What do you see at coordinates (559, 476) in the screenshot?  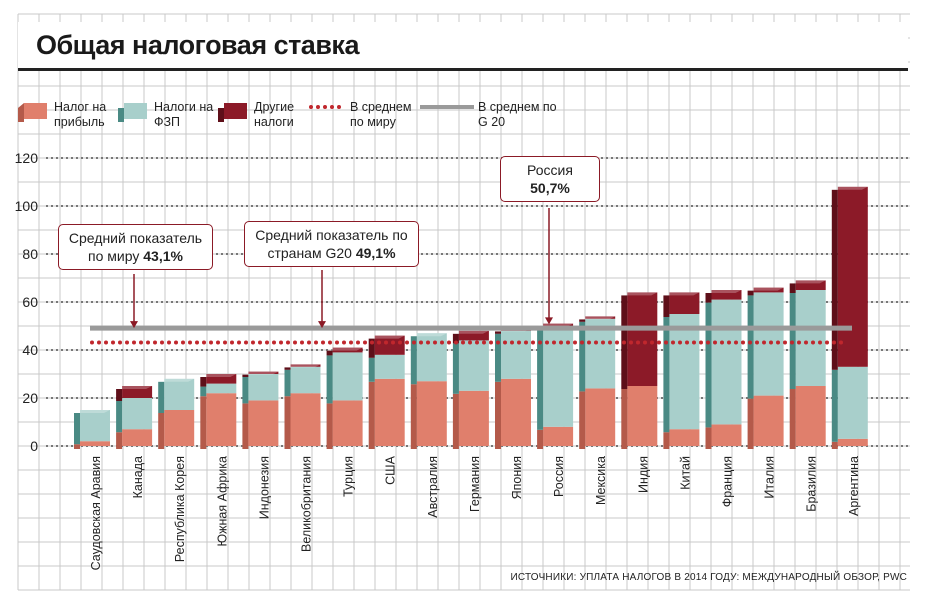 I see `x-tick-label: Россия` at bounding box center [559, 476].